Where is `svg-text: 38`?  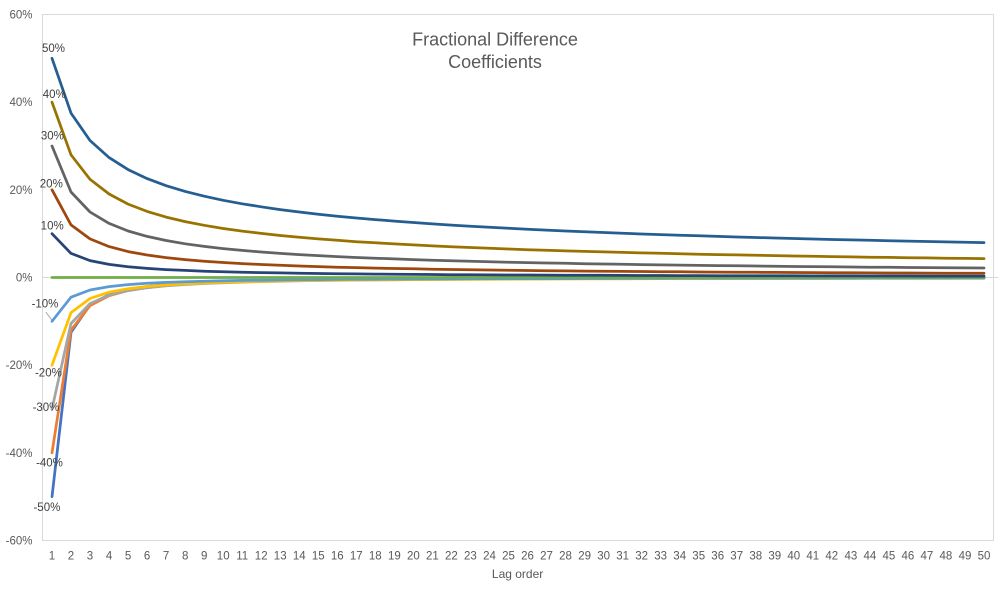 svg-text: 38 is located at coordinates (755, 557).